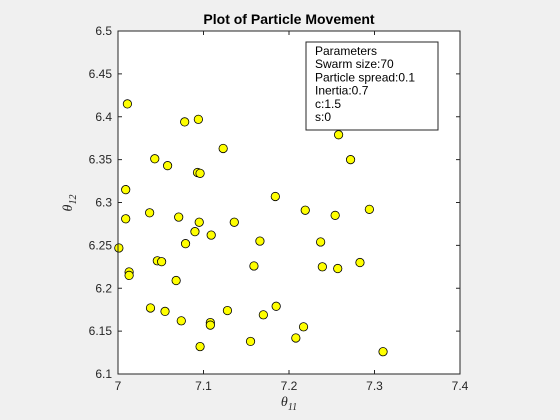 This screenshot has height=420, width=560. I want to click on y-tick-label: 6.3, so click(103, 203).